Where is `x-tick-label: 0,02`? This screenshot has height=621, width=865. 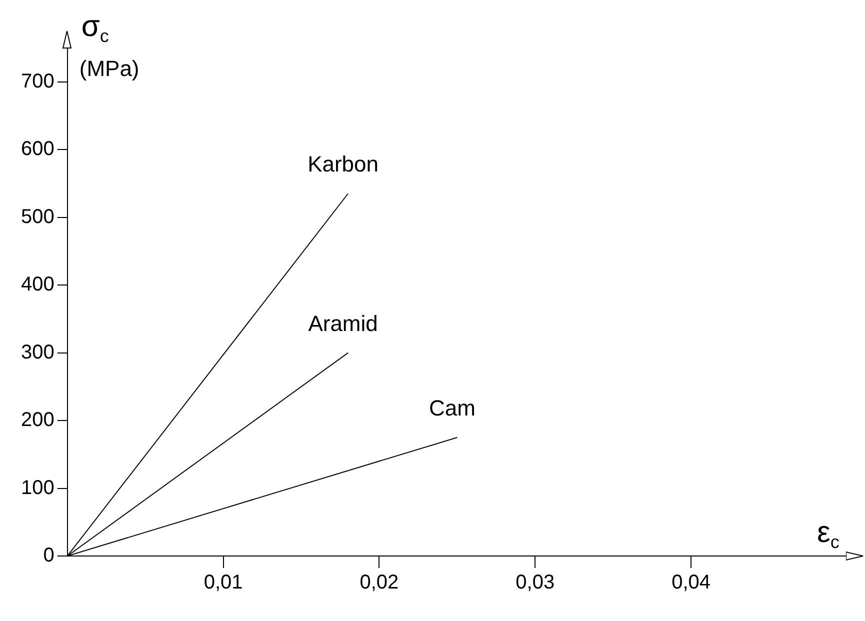
x-tick-label: 0,02 is located at coordinates (379, 583).